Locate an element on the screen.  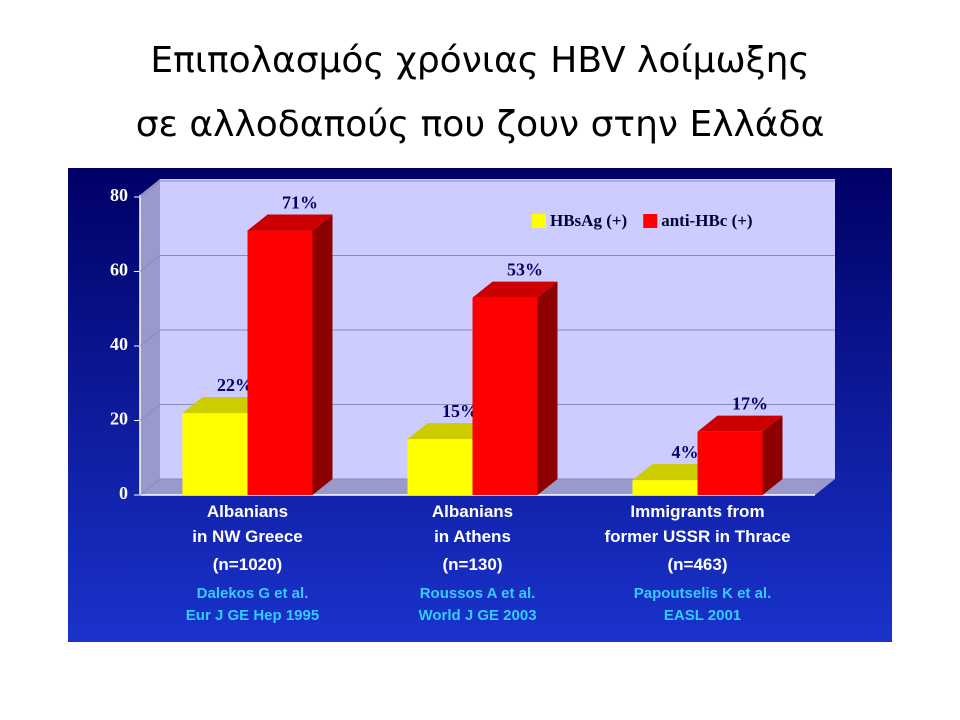
category-label: Immigrants from is located at coordinates (697, 511).